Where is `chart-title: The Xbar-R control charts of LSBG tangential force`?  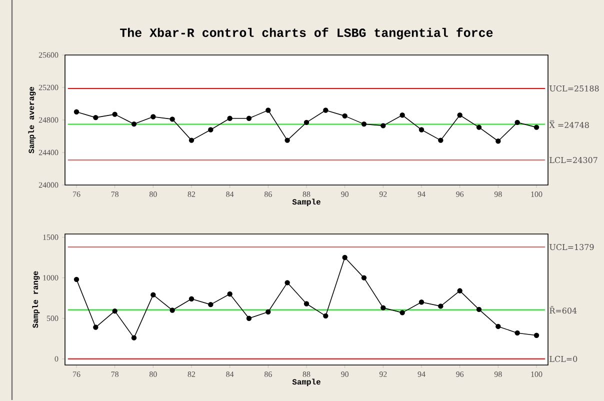
chart-title: The Xbar-R control charts of LSBG tangential force is located at coordinates (306, 34).